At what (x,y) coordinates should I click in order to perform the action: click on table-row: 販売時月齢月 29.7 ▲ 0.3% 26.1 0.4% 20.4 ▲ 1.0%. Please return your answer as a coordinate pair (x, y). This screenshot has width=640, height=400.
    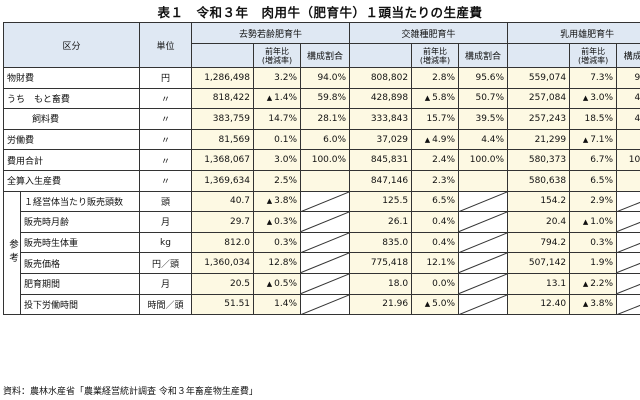
    Looking at the image, I should click on (322, 222).